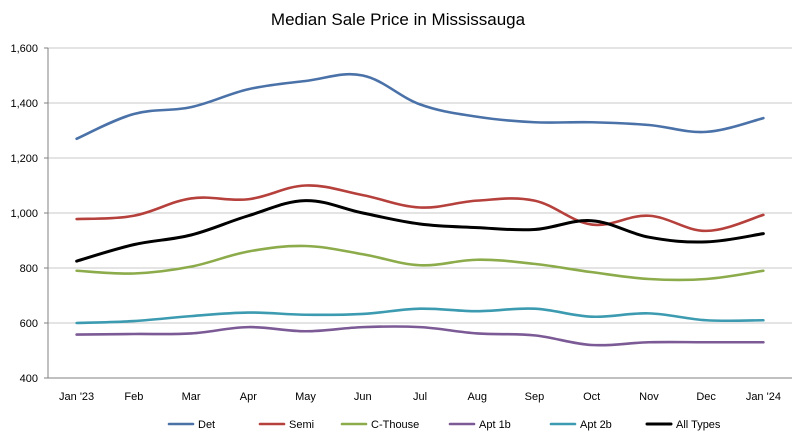 The height and width of the screenshot is (439, 797). I want to click on series-line-all-types, so click(420, 231).